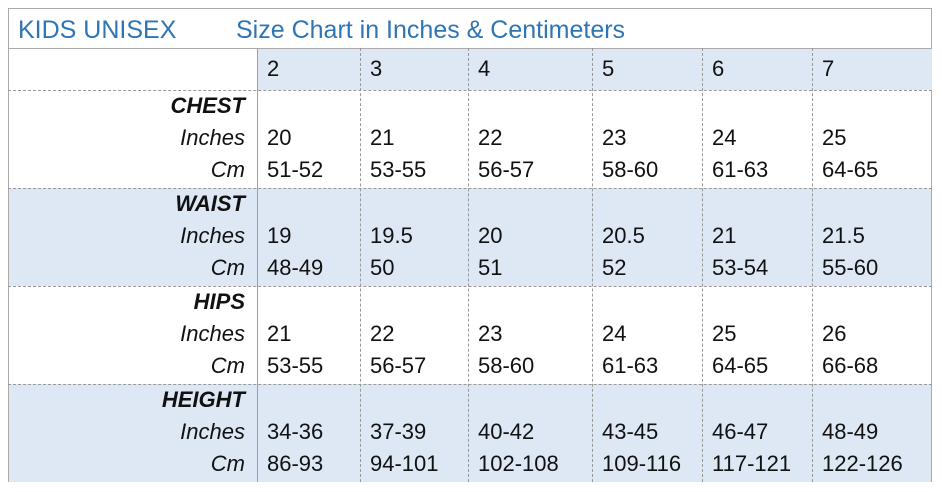 This screenshot has width=942, height=492. Describe the element at coordinates (828, 68) in the screenshot. I see `size-header: 7` at that location.